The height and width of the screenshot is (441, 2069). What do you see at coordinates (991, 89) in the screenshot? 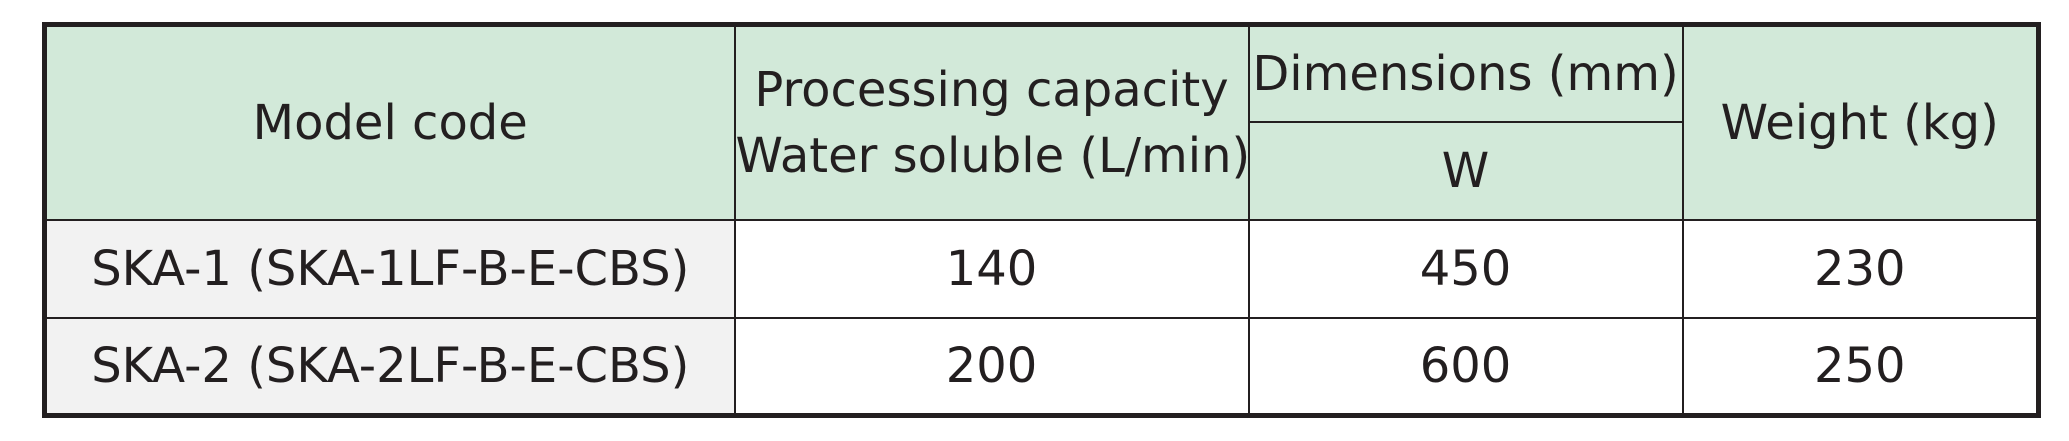
I see `header-processing-capacity-line1: Processing capacity` at bounding box center [991, 89].